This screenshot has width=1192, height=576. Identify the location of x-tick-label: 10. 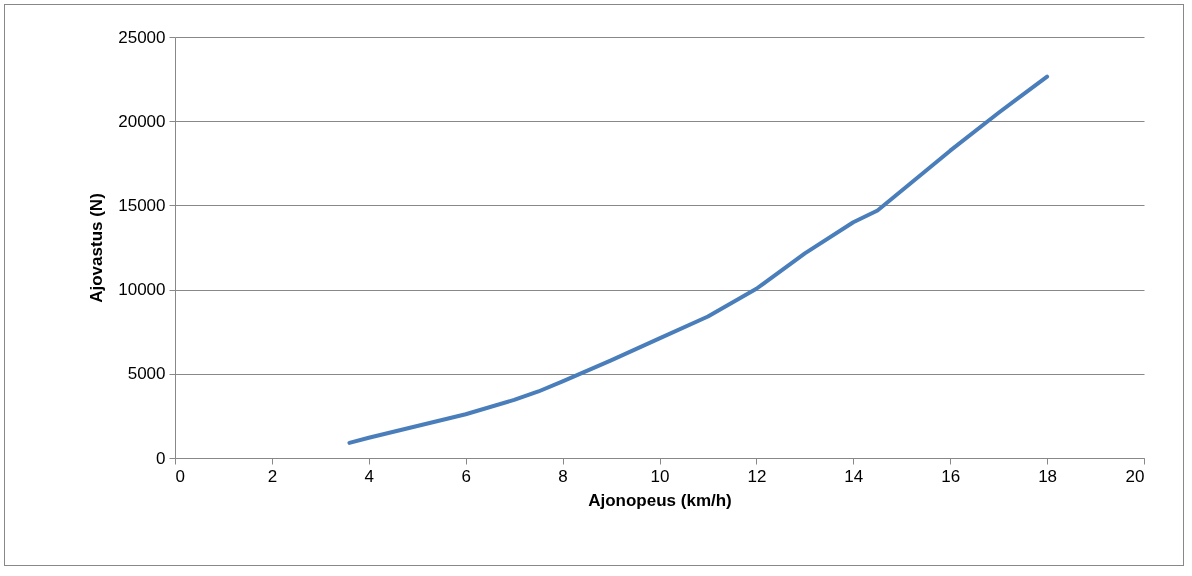
(660, 476).